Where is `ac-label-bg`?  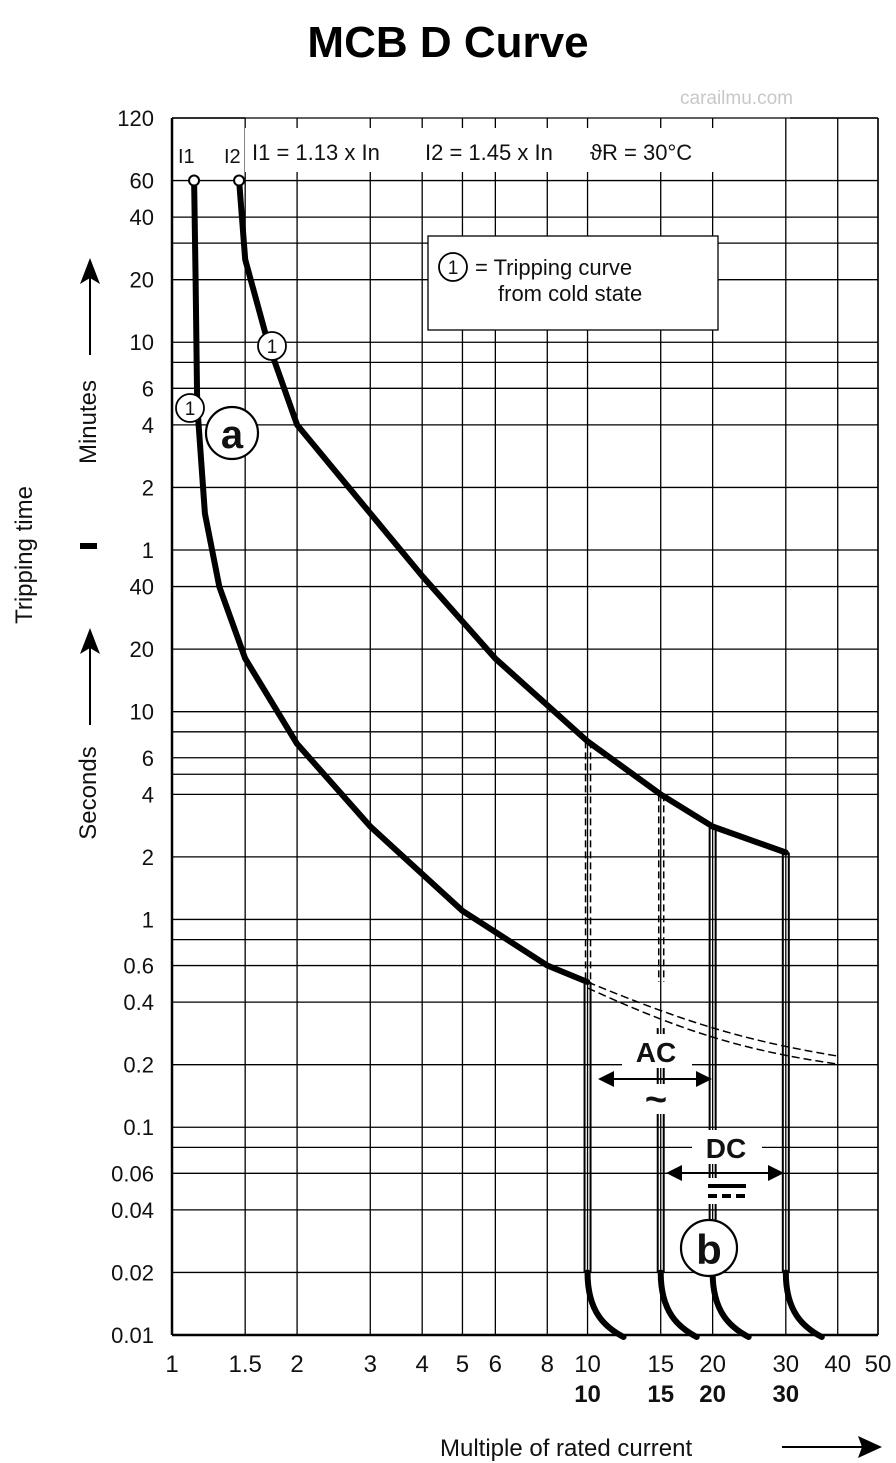 ac-label-bg is located at coordinates (657, 1051).